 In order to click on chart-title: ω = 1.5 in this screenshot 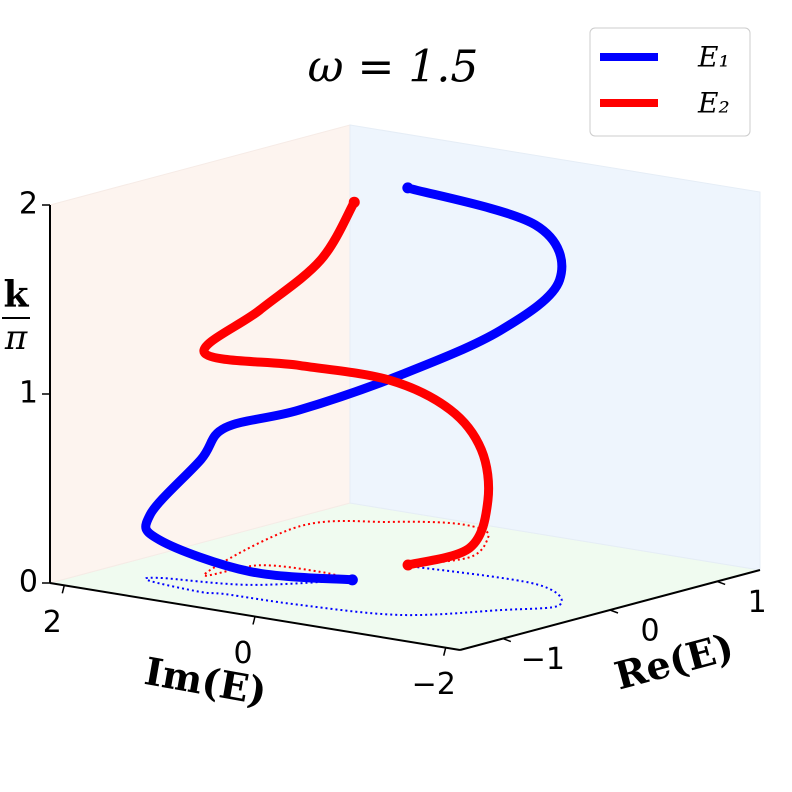, I will do `click(393, 67)`.